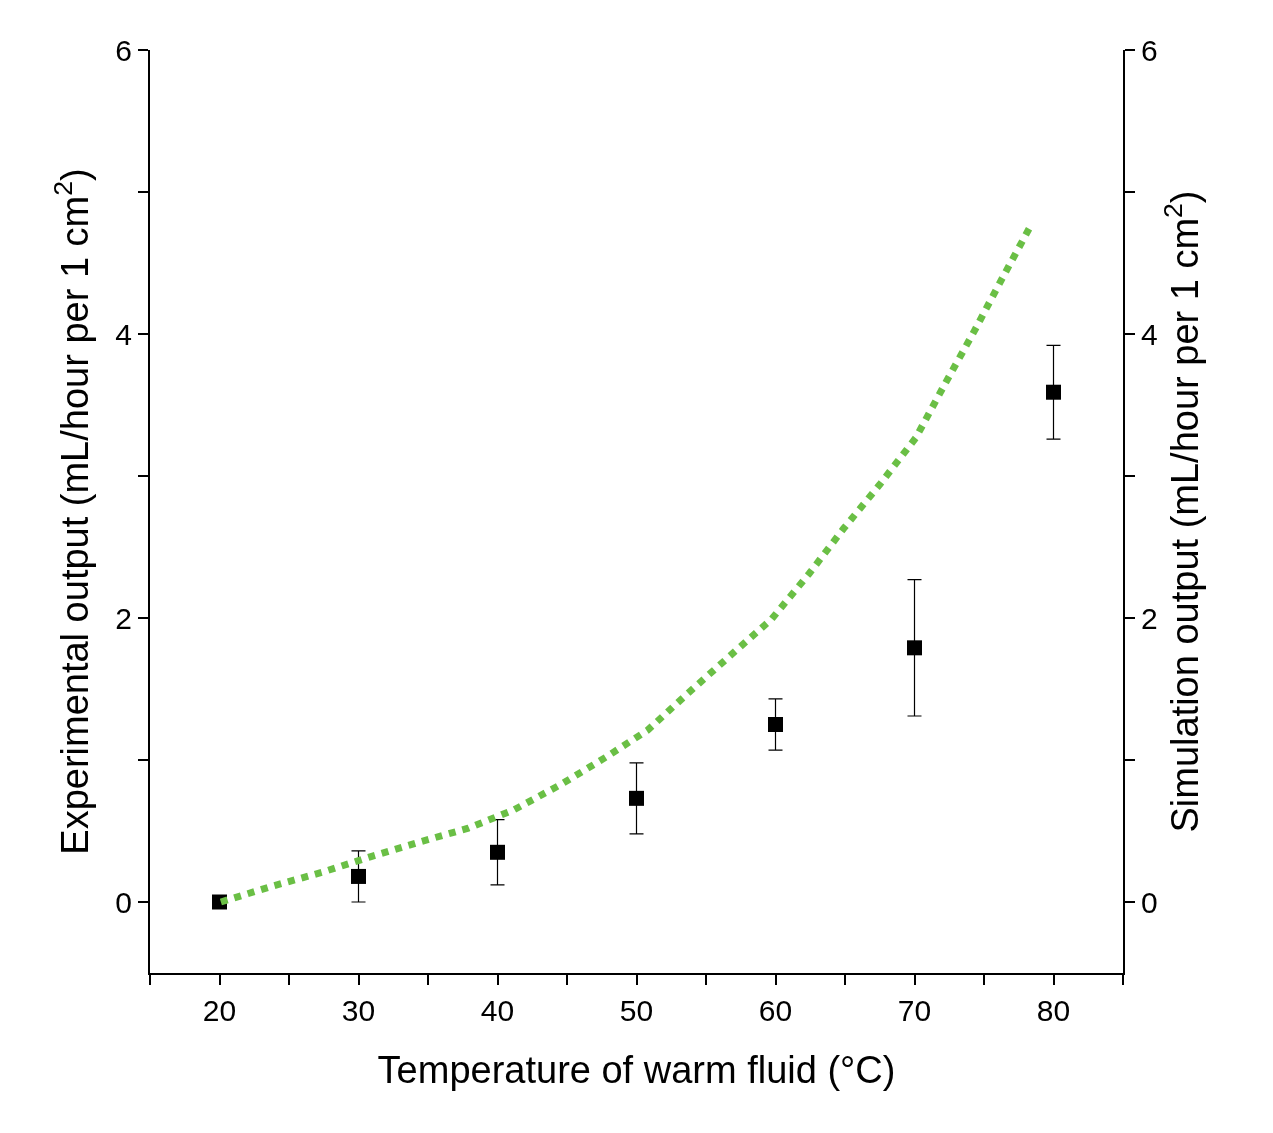  Describe the element at coordinates (1149, 618) in the screenshot. I see `y2-tick-label: 2` at that location.